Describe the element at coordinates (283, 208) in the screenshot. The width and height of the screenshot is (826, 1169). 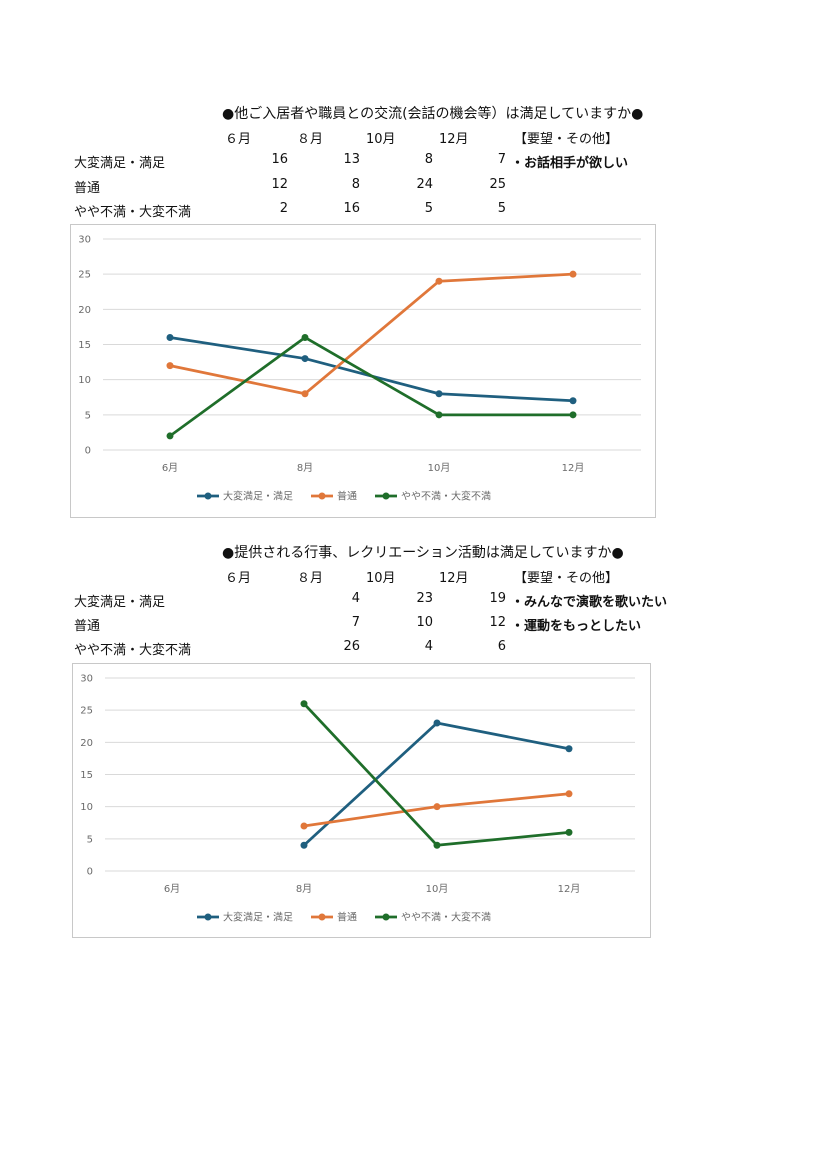
I see `table-cell: 2` at that location.